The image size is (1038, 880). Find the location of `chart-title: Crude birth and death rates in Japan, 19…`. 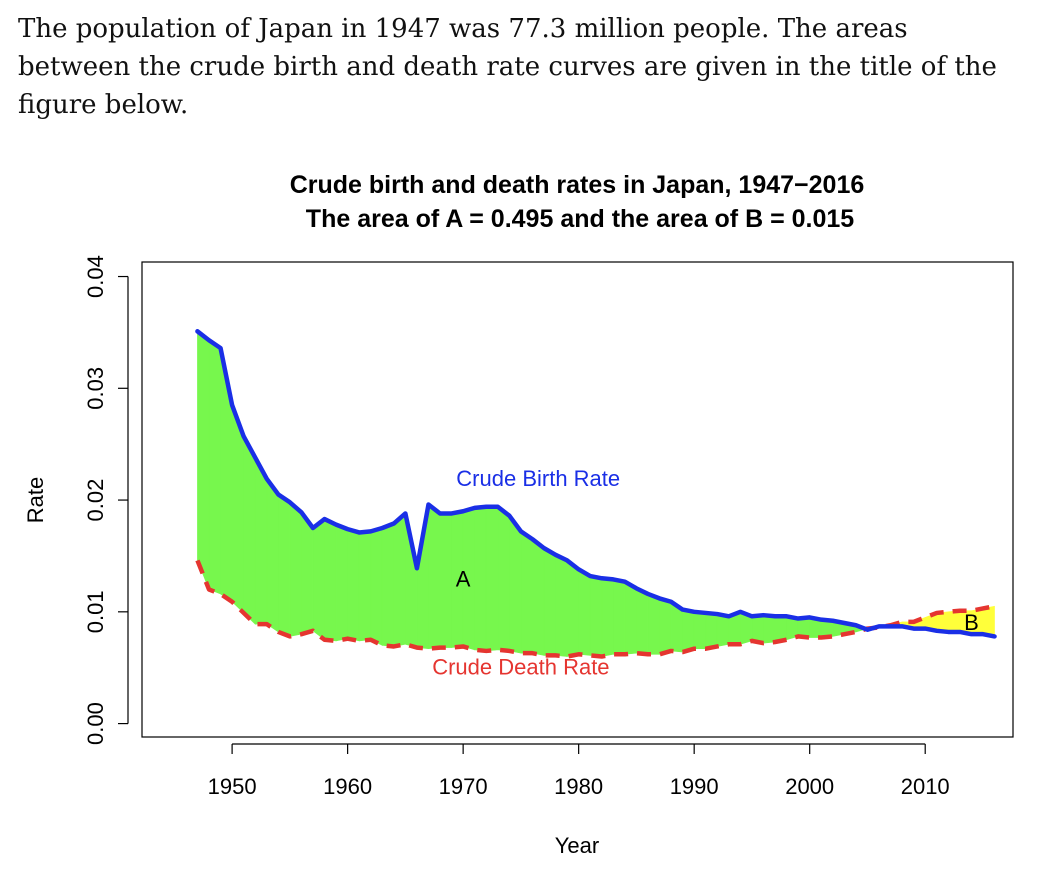

chart-title: Crude birth and death rates in Japan, 19… is located at coordinates (577, 185).